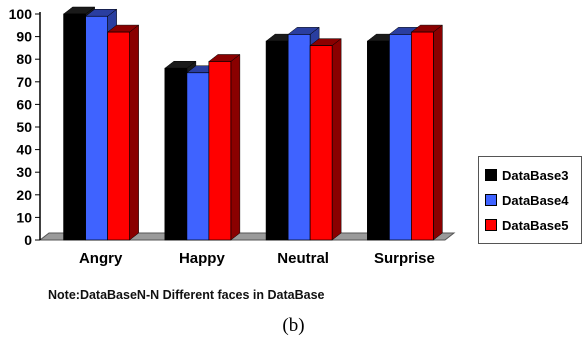 The width and height of the screenshot is (587, 344). I want to click on bar-database5-neutral, so click(325, 139).